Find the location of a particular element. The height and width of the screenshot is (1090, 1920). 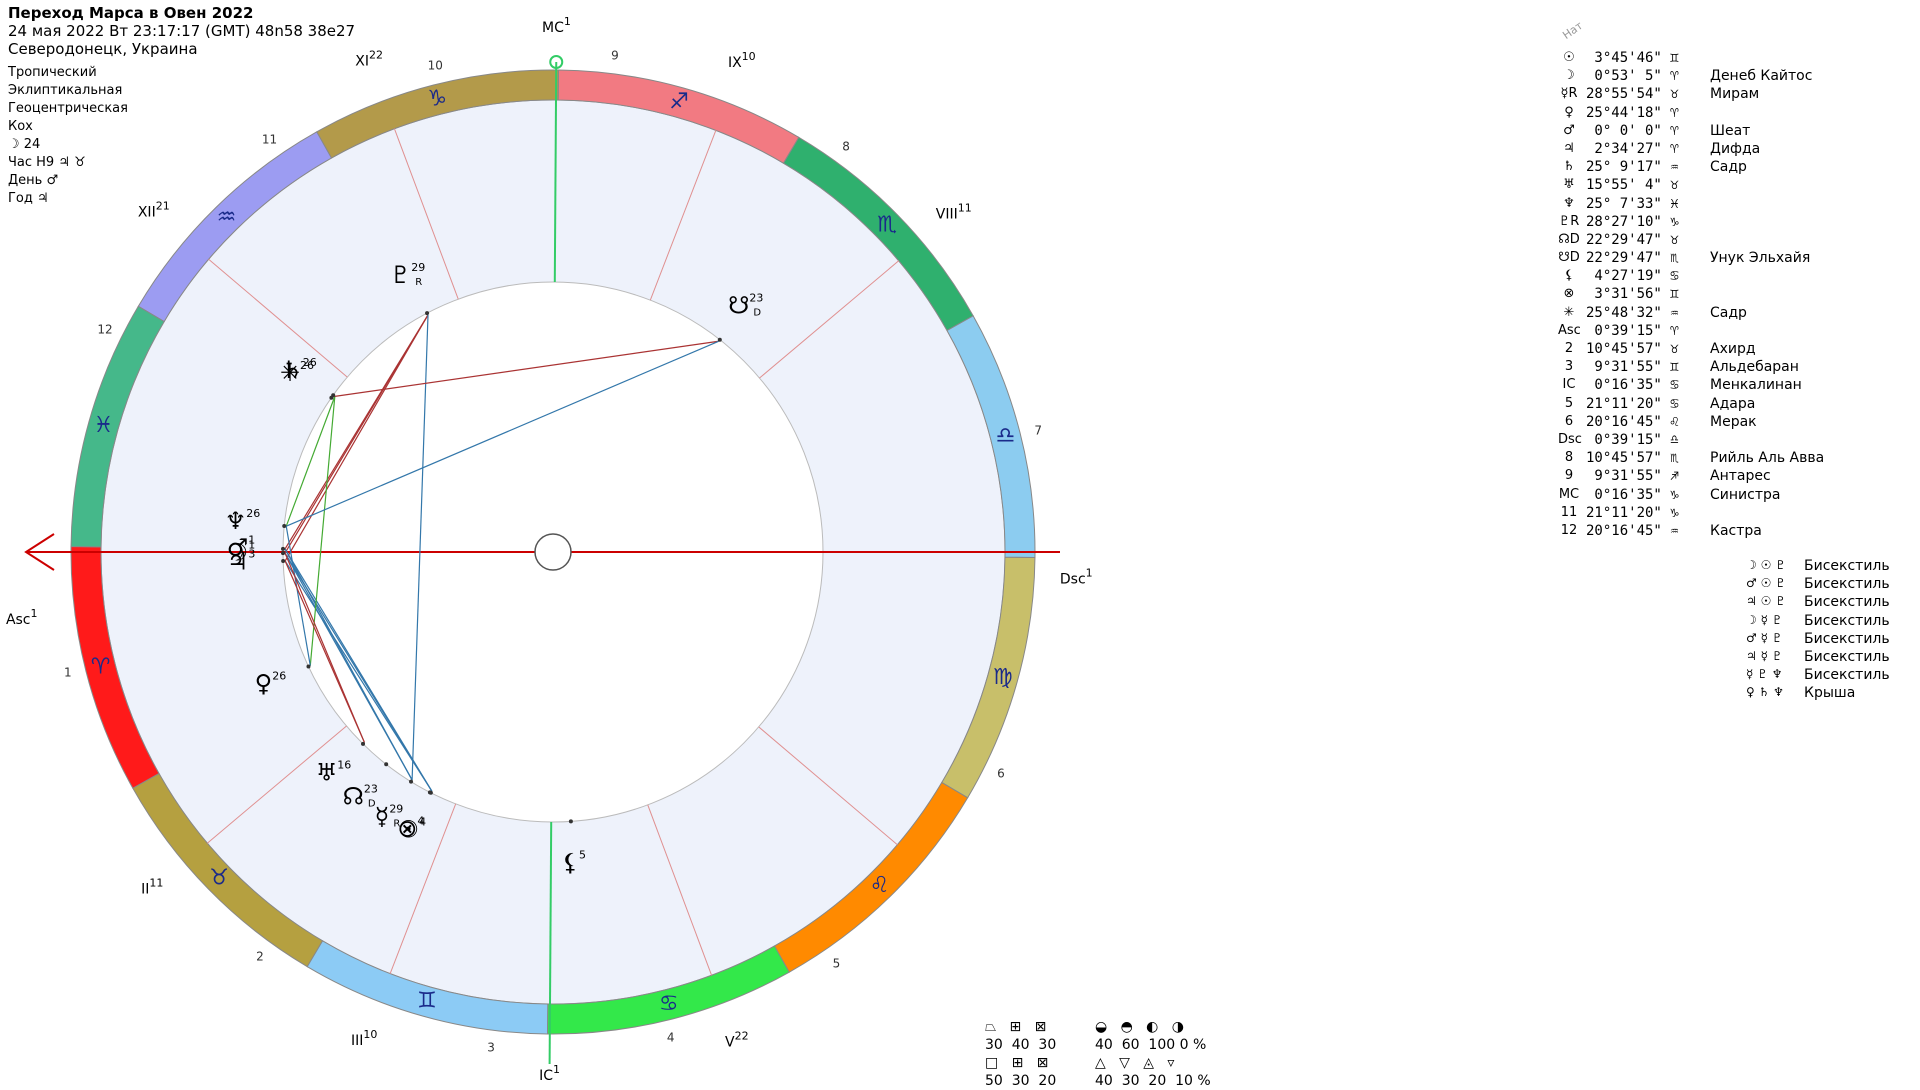

house-number: 7 is located at coordinates (1038, 431).